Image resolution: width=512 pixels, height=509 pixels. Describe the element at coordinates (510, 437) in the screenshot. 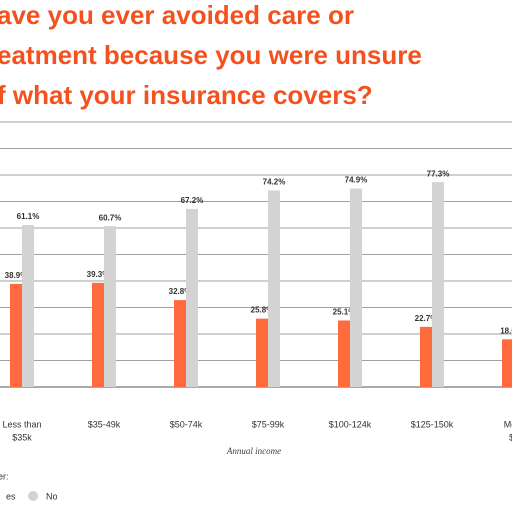

I see `x-tick-label: $1` at that location.